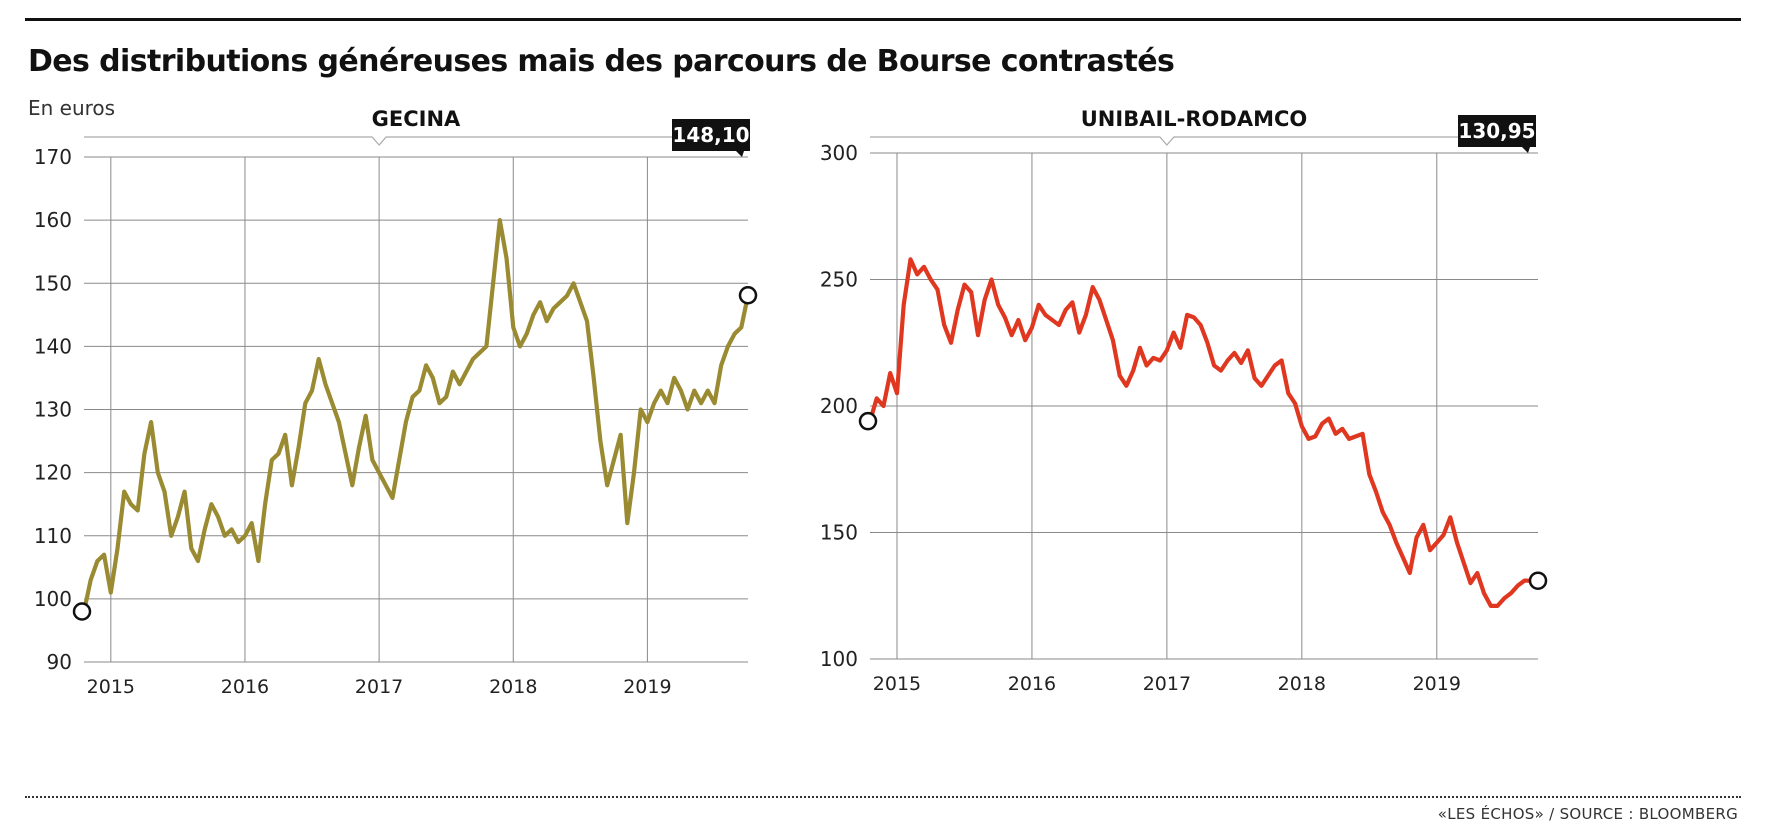 Image resolution: width=1766 pixels, height=834 pixels. What do you see at coordinates (839, 406) in the screenshot?
I see `y-tick-label: 200` at bounding box center [839, 406].